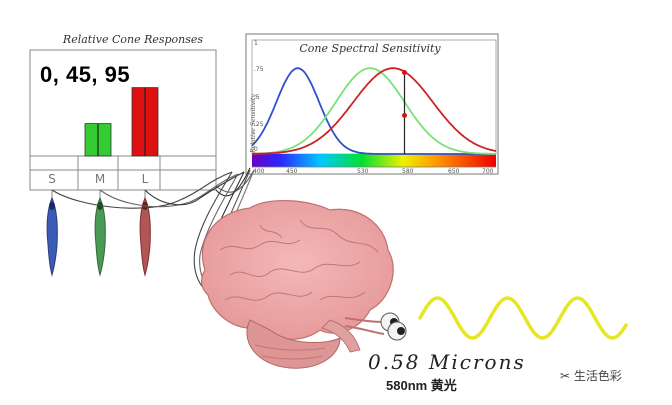 The width and height of the screenshot is (672, 405). Describe the element at coordinates (100, 236) in the screenshot. I see `cone-cell-m` at that location.